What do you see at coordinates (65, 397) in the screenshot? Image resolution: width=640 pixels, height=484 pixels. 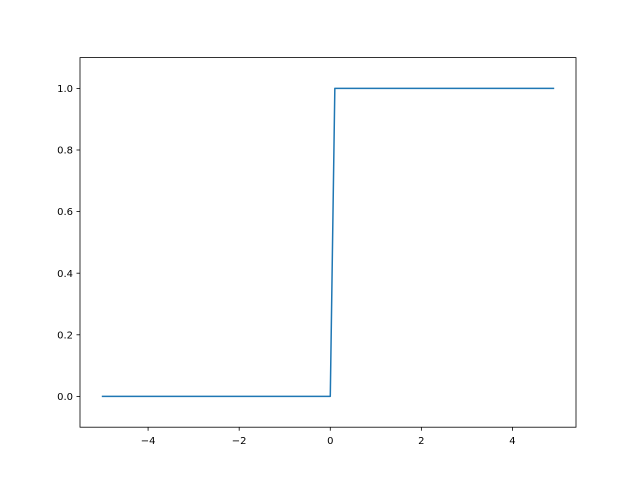 I see `y-tick-label: 0.0` at bounding box center [65, 397].